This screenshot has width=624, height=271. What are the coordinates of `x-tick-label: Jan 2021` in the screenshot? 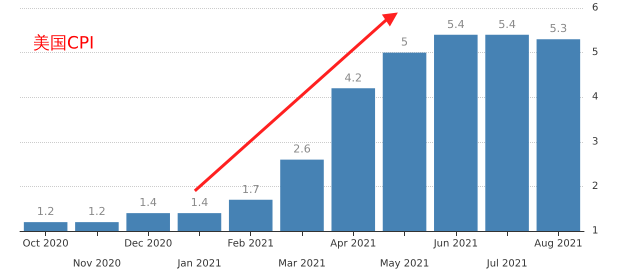 It's located at (199, 264).